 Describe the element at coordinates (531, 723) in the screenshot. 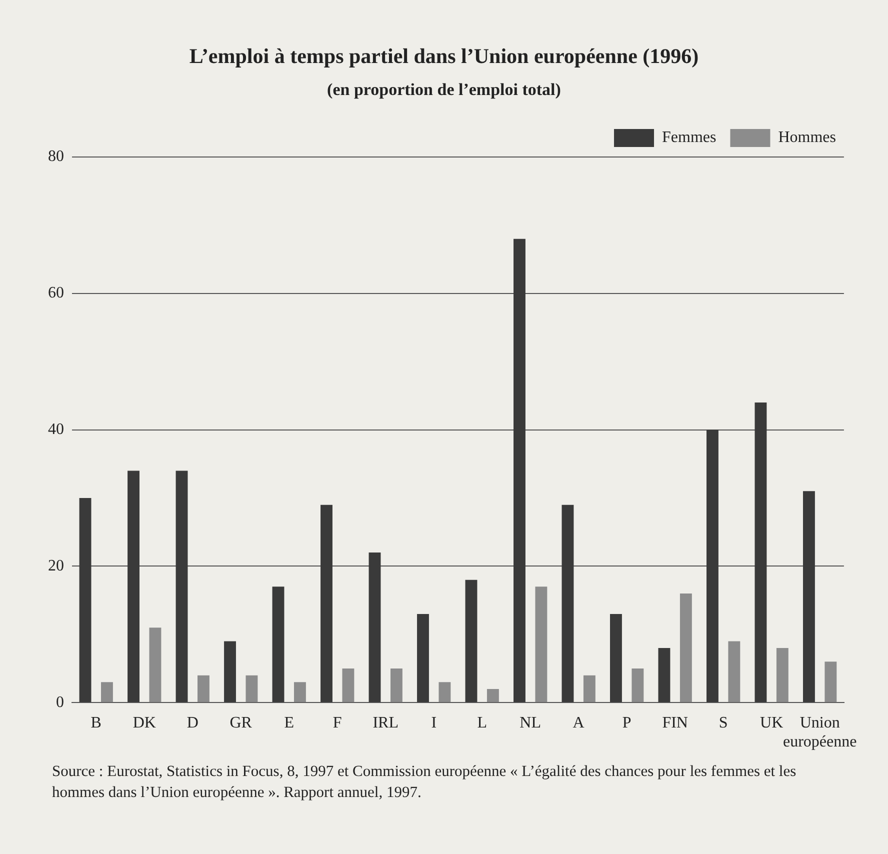

I see `x-tick-label: NL` at that location.